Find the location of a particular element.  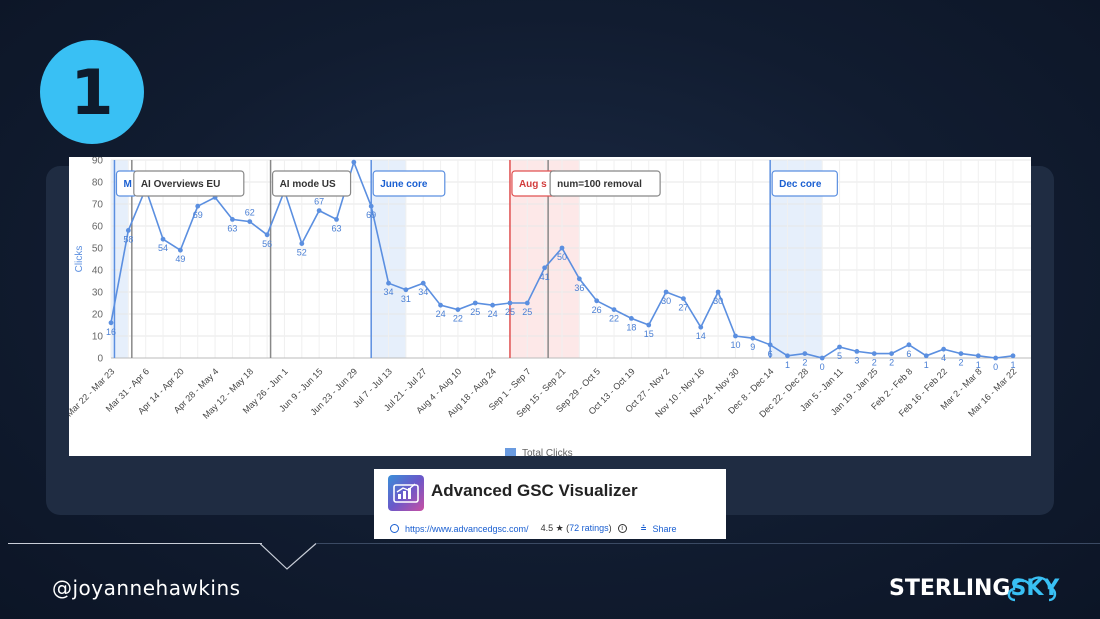

legend-swatch is located at coordinates (510, 452).